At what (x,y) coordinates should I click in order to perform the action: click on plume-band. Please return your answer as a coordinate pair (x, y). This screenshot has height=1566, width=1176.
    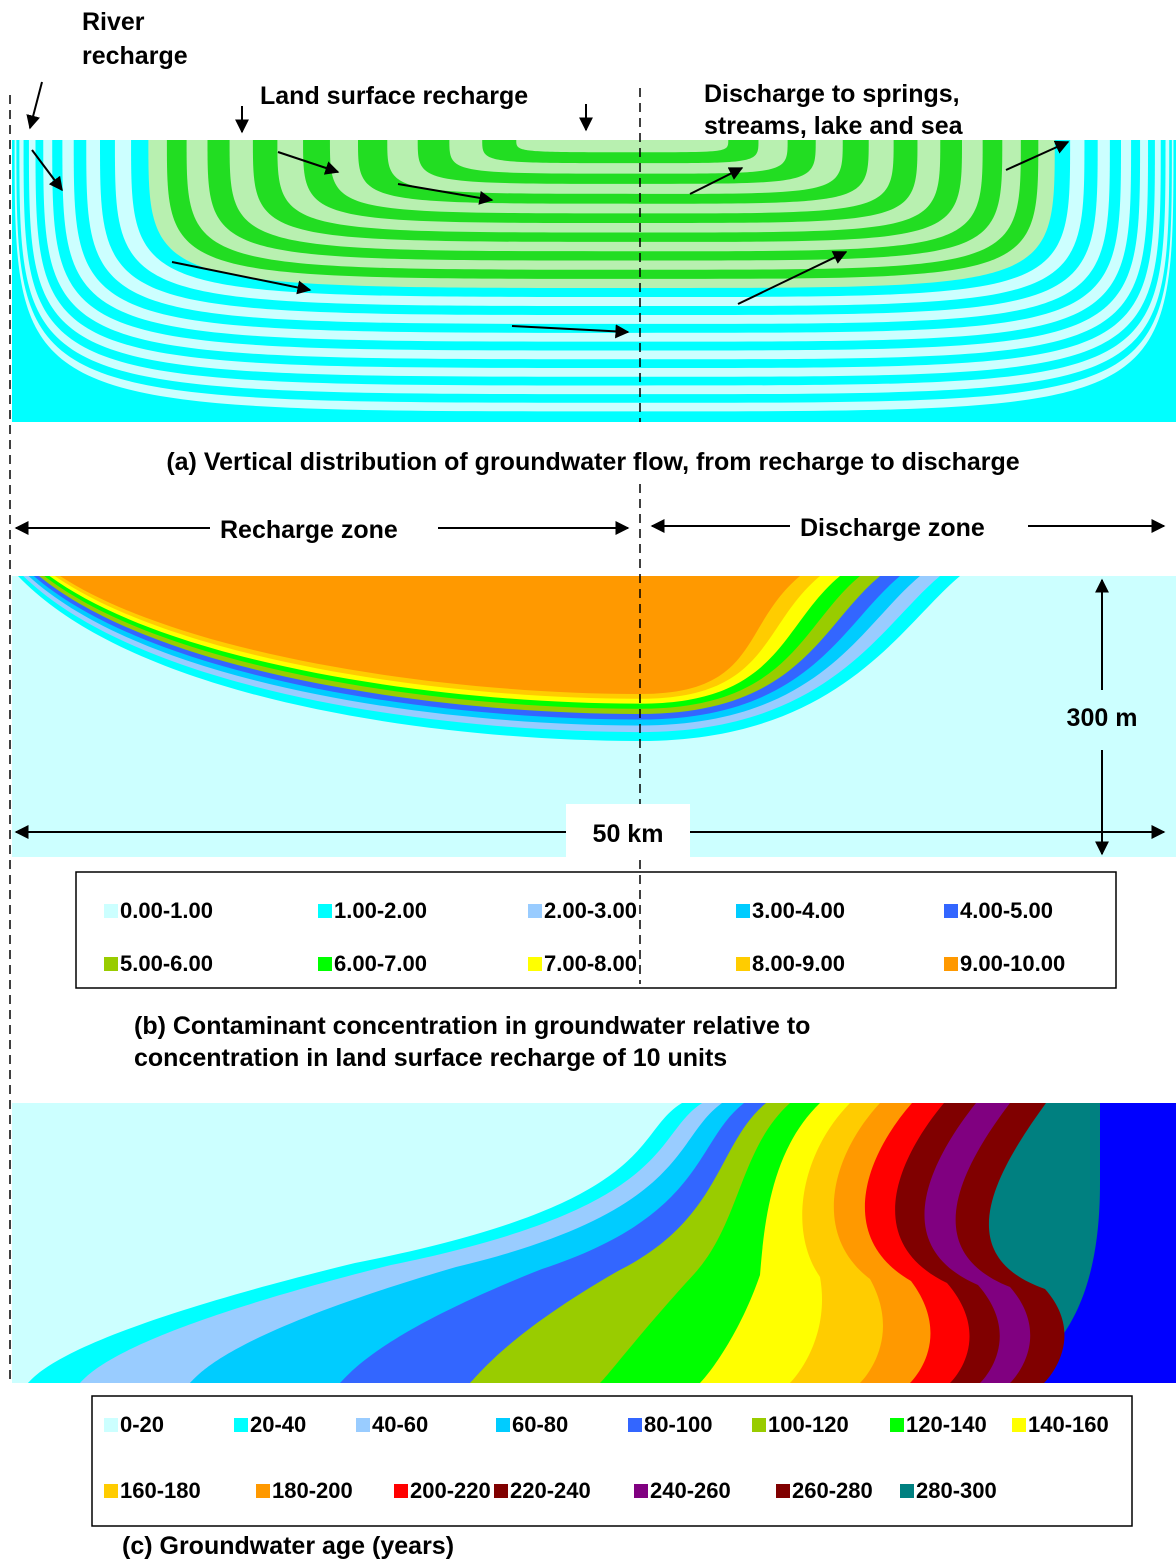
    Looking at the image, I should click on (430, 635).